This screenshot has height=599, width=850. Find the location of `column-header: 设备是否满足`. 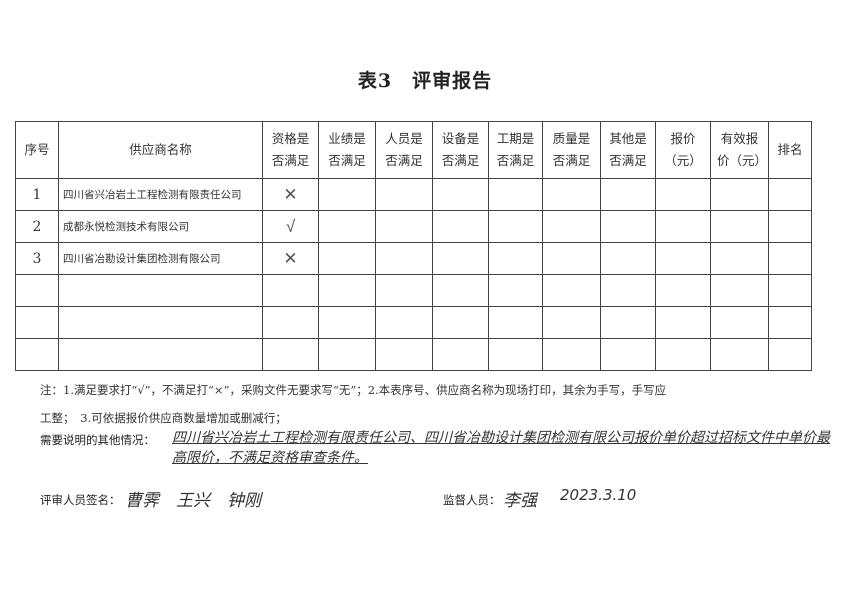

column-header: 设备是否满足 is located at coordinates (460, 150).